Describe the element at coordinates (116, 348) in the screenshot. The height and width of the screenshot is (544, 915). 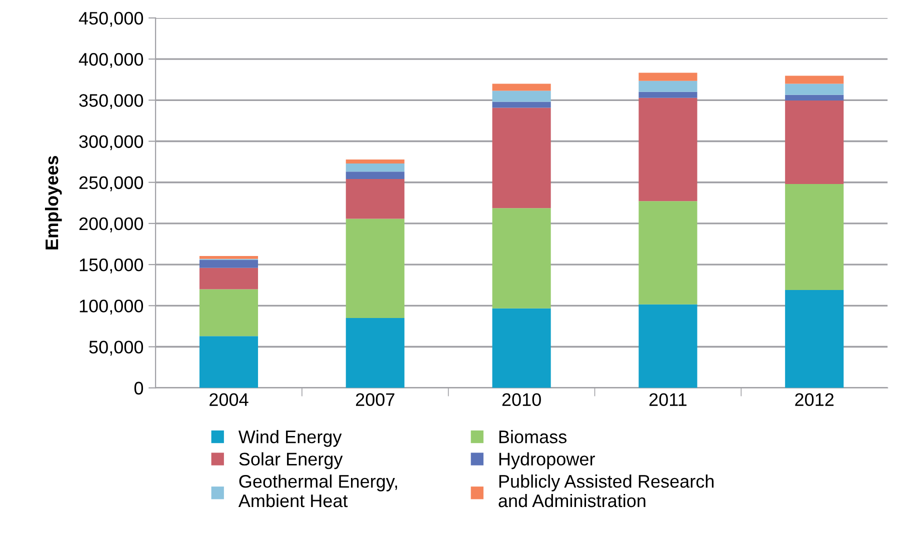
I see `y-tick-label: 50,000` at that location.